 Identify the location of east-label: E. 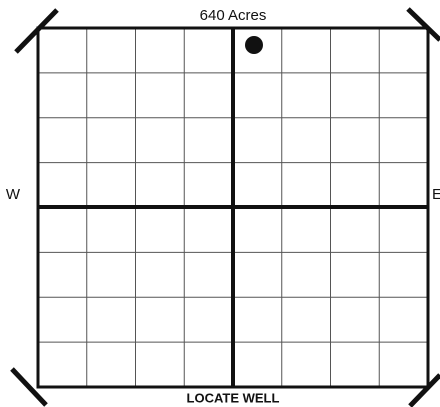
(436, 194).